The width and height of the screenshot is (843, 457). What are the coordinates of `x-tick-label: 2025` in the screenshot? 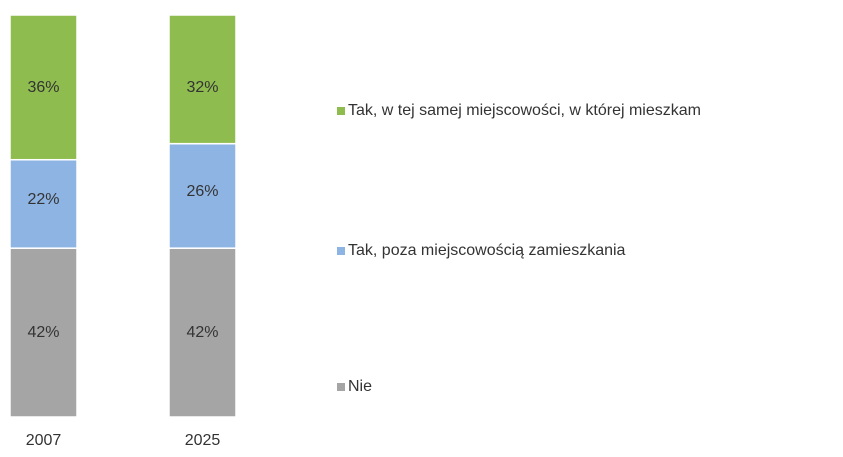 It's located at (203, 440).